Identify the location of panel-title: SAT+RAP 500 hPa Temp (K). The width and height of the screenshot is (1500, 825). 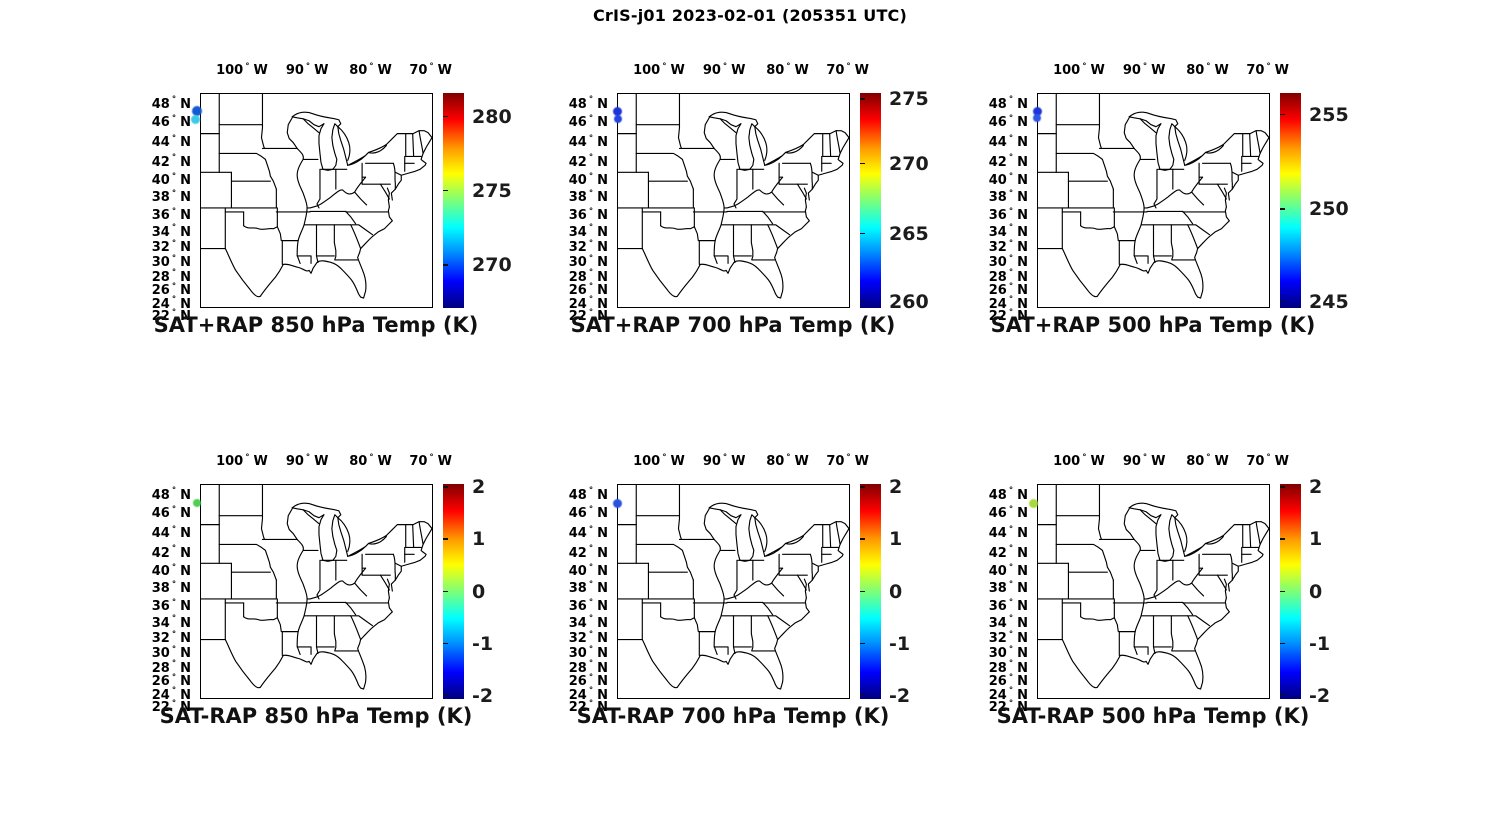
(1153, 325).